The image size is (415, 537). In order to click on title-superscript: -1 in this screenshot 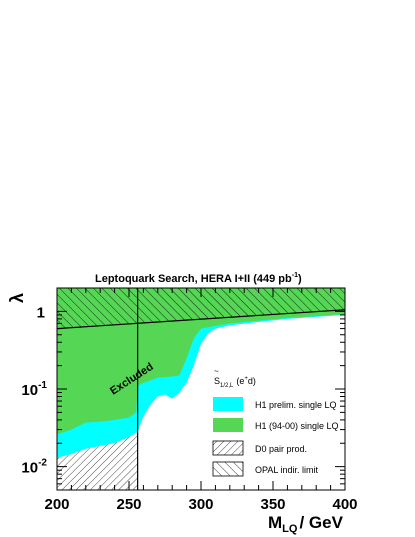, I will do `click(295, 275)`.